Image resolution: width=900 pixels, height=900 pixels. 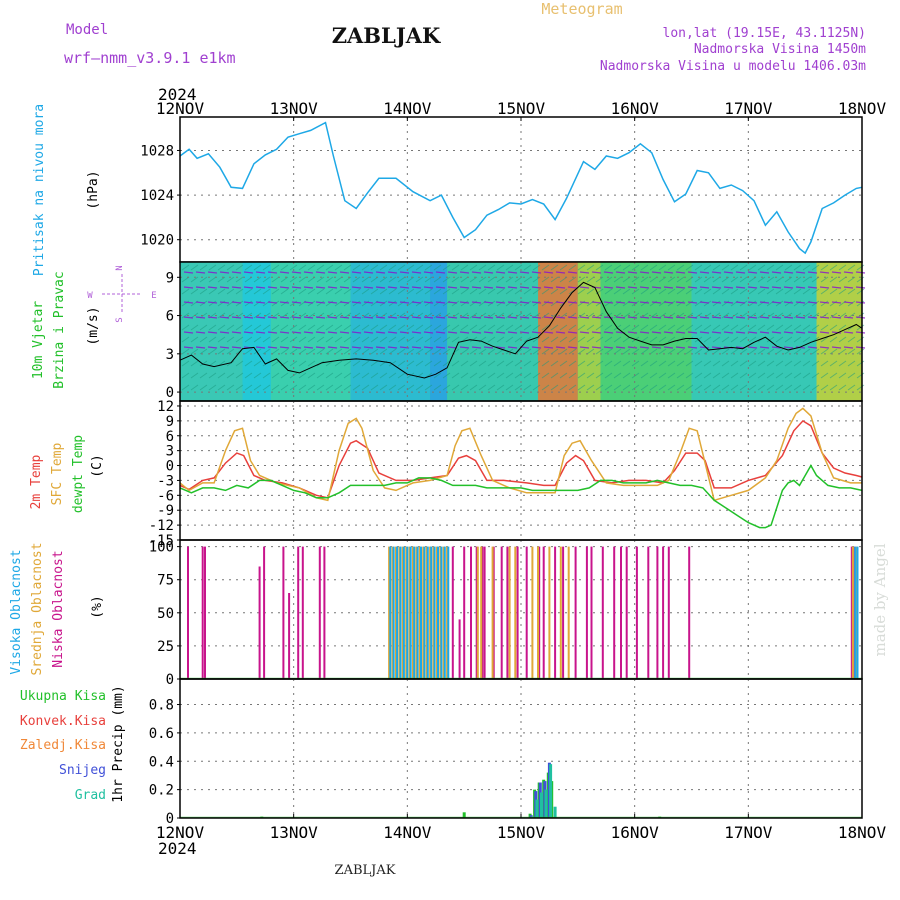 I want to click on y-tick-label: 50, so click(x=165, y=614).